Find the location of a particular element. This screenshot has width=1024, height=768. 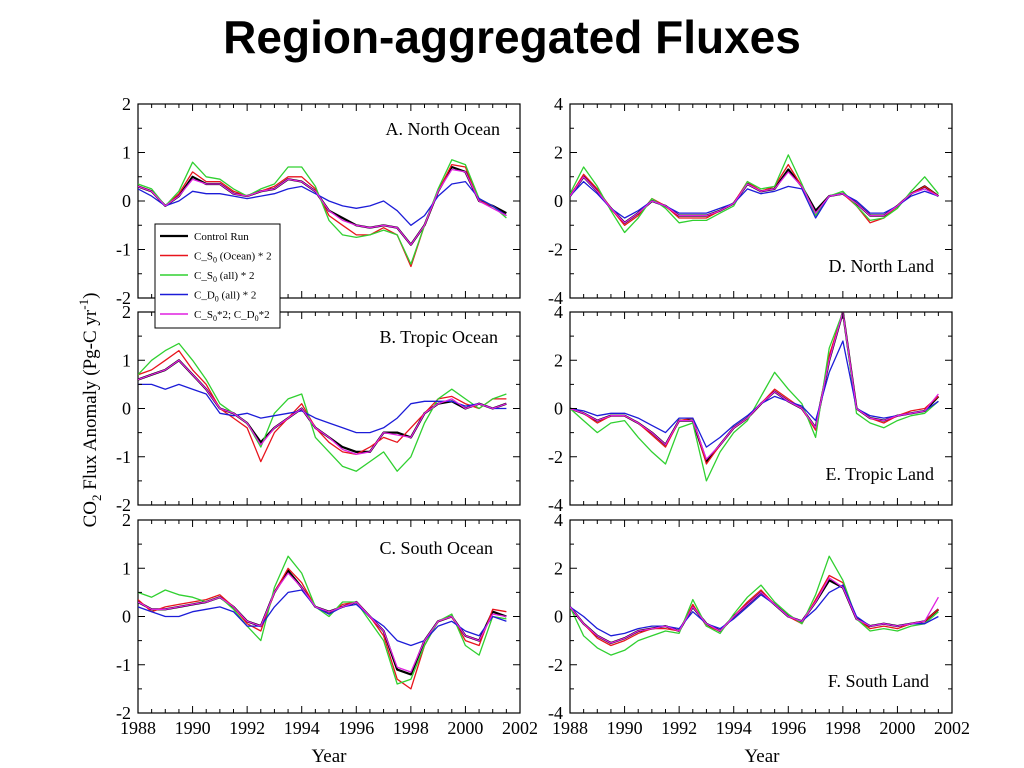

legend-label: C_S0 (Ocean) * 2 is located at coordinates (233, 258).